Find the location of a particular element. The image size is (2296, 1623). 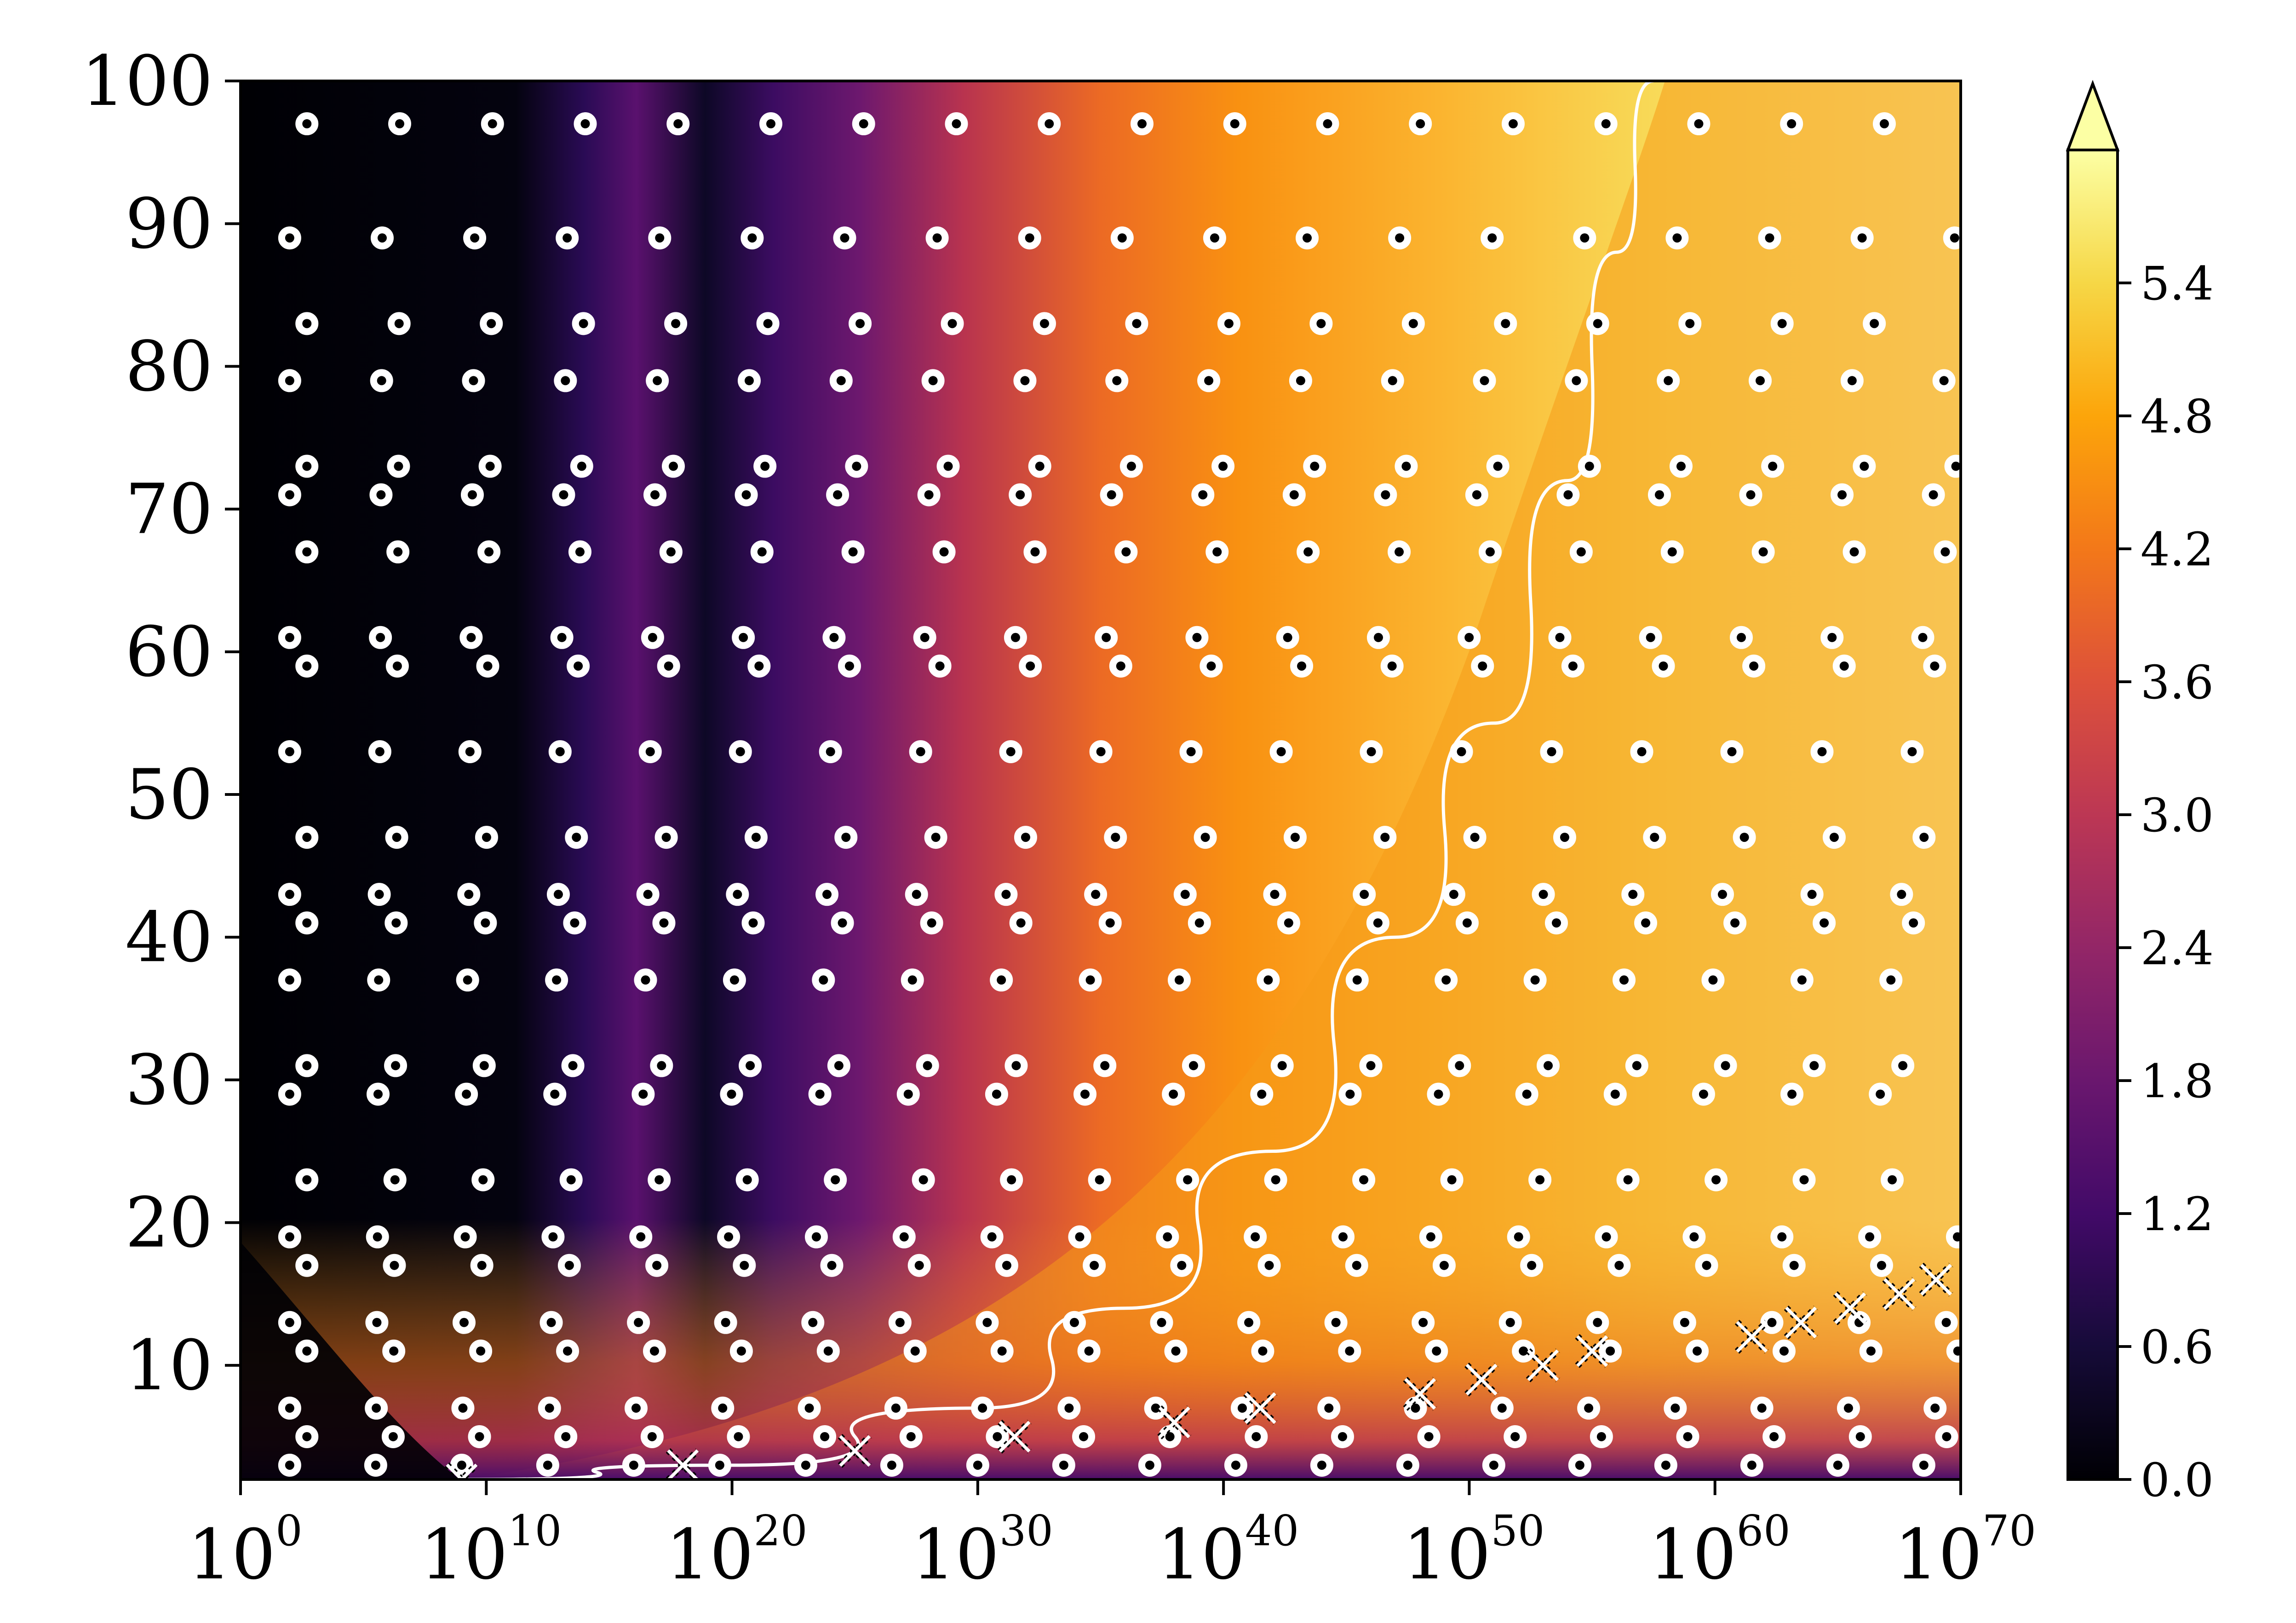

colorbar-tick-label: 1.8 is located at coordinates (2177, 1081).